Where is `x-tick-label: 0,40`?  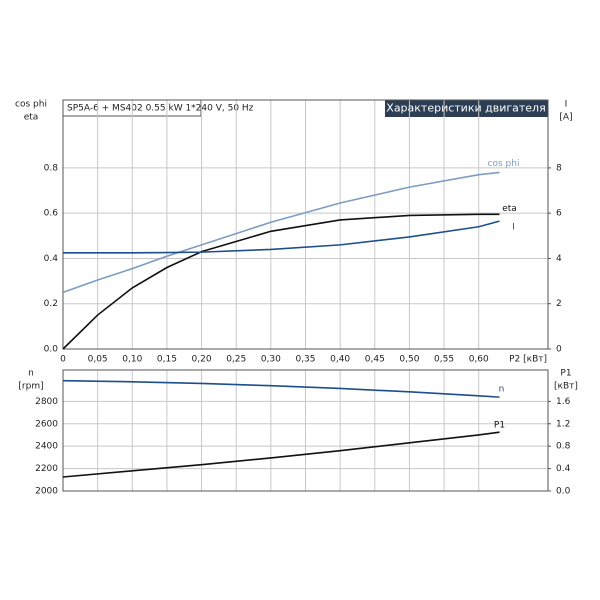
x-tick-label: 0,40 is located at coordinates (340, 360).